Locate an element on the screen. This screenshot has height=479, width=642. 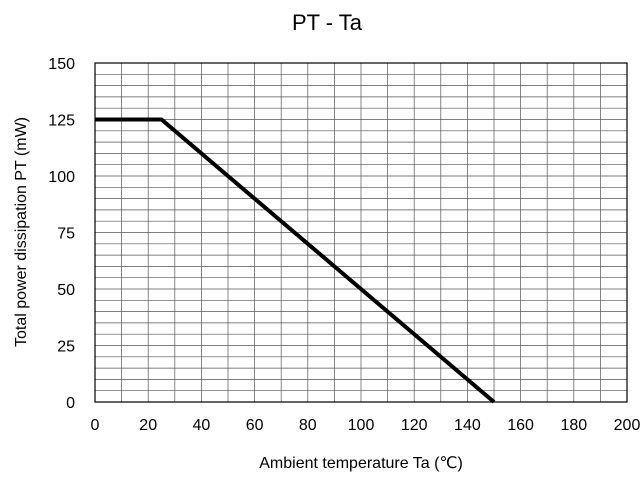
x-tick-label: 0 is located at coordinates (95, 425).